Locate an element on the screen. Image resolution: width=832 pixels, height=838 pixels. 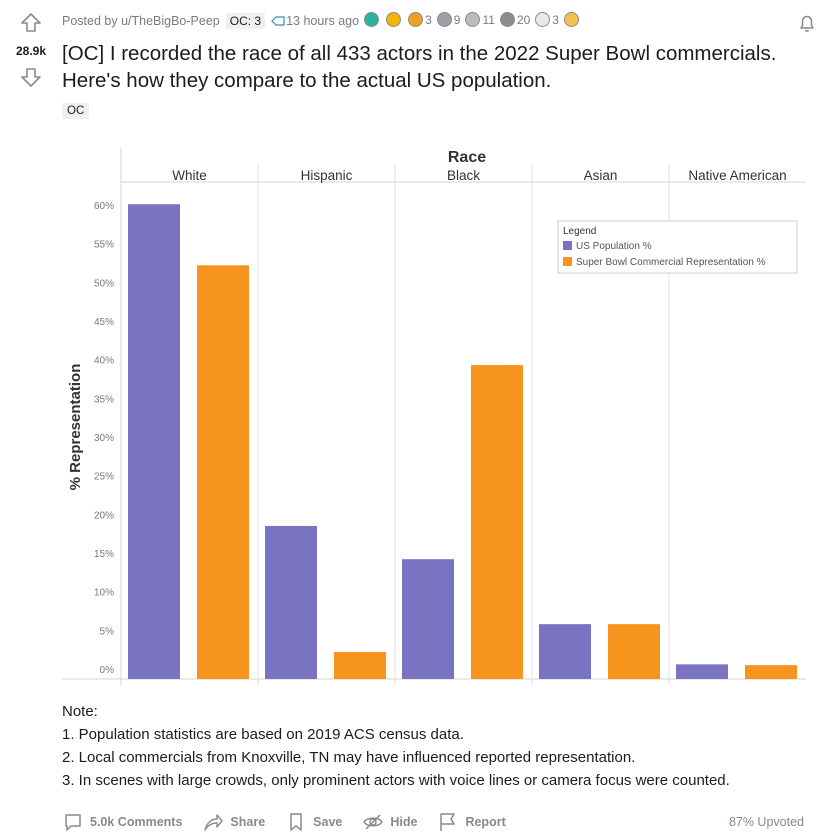
bar-superbowl-hispanic is located at coordinates (360, 665).